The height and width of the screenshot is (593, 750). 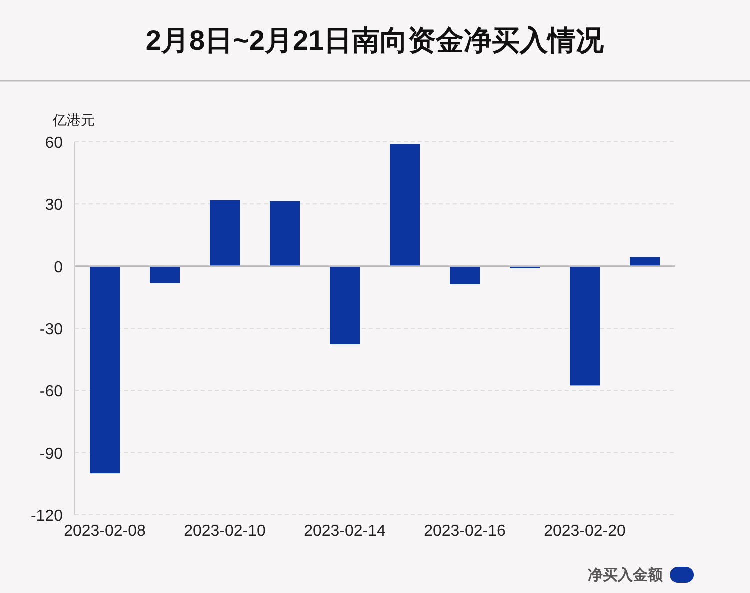 What do you see at coordinates (345, 531) in the screenshot?
I see `x-tick-label: 2023-02-14` at bounding box center [345, 531].